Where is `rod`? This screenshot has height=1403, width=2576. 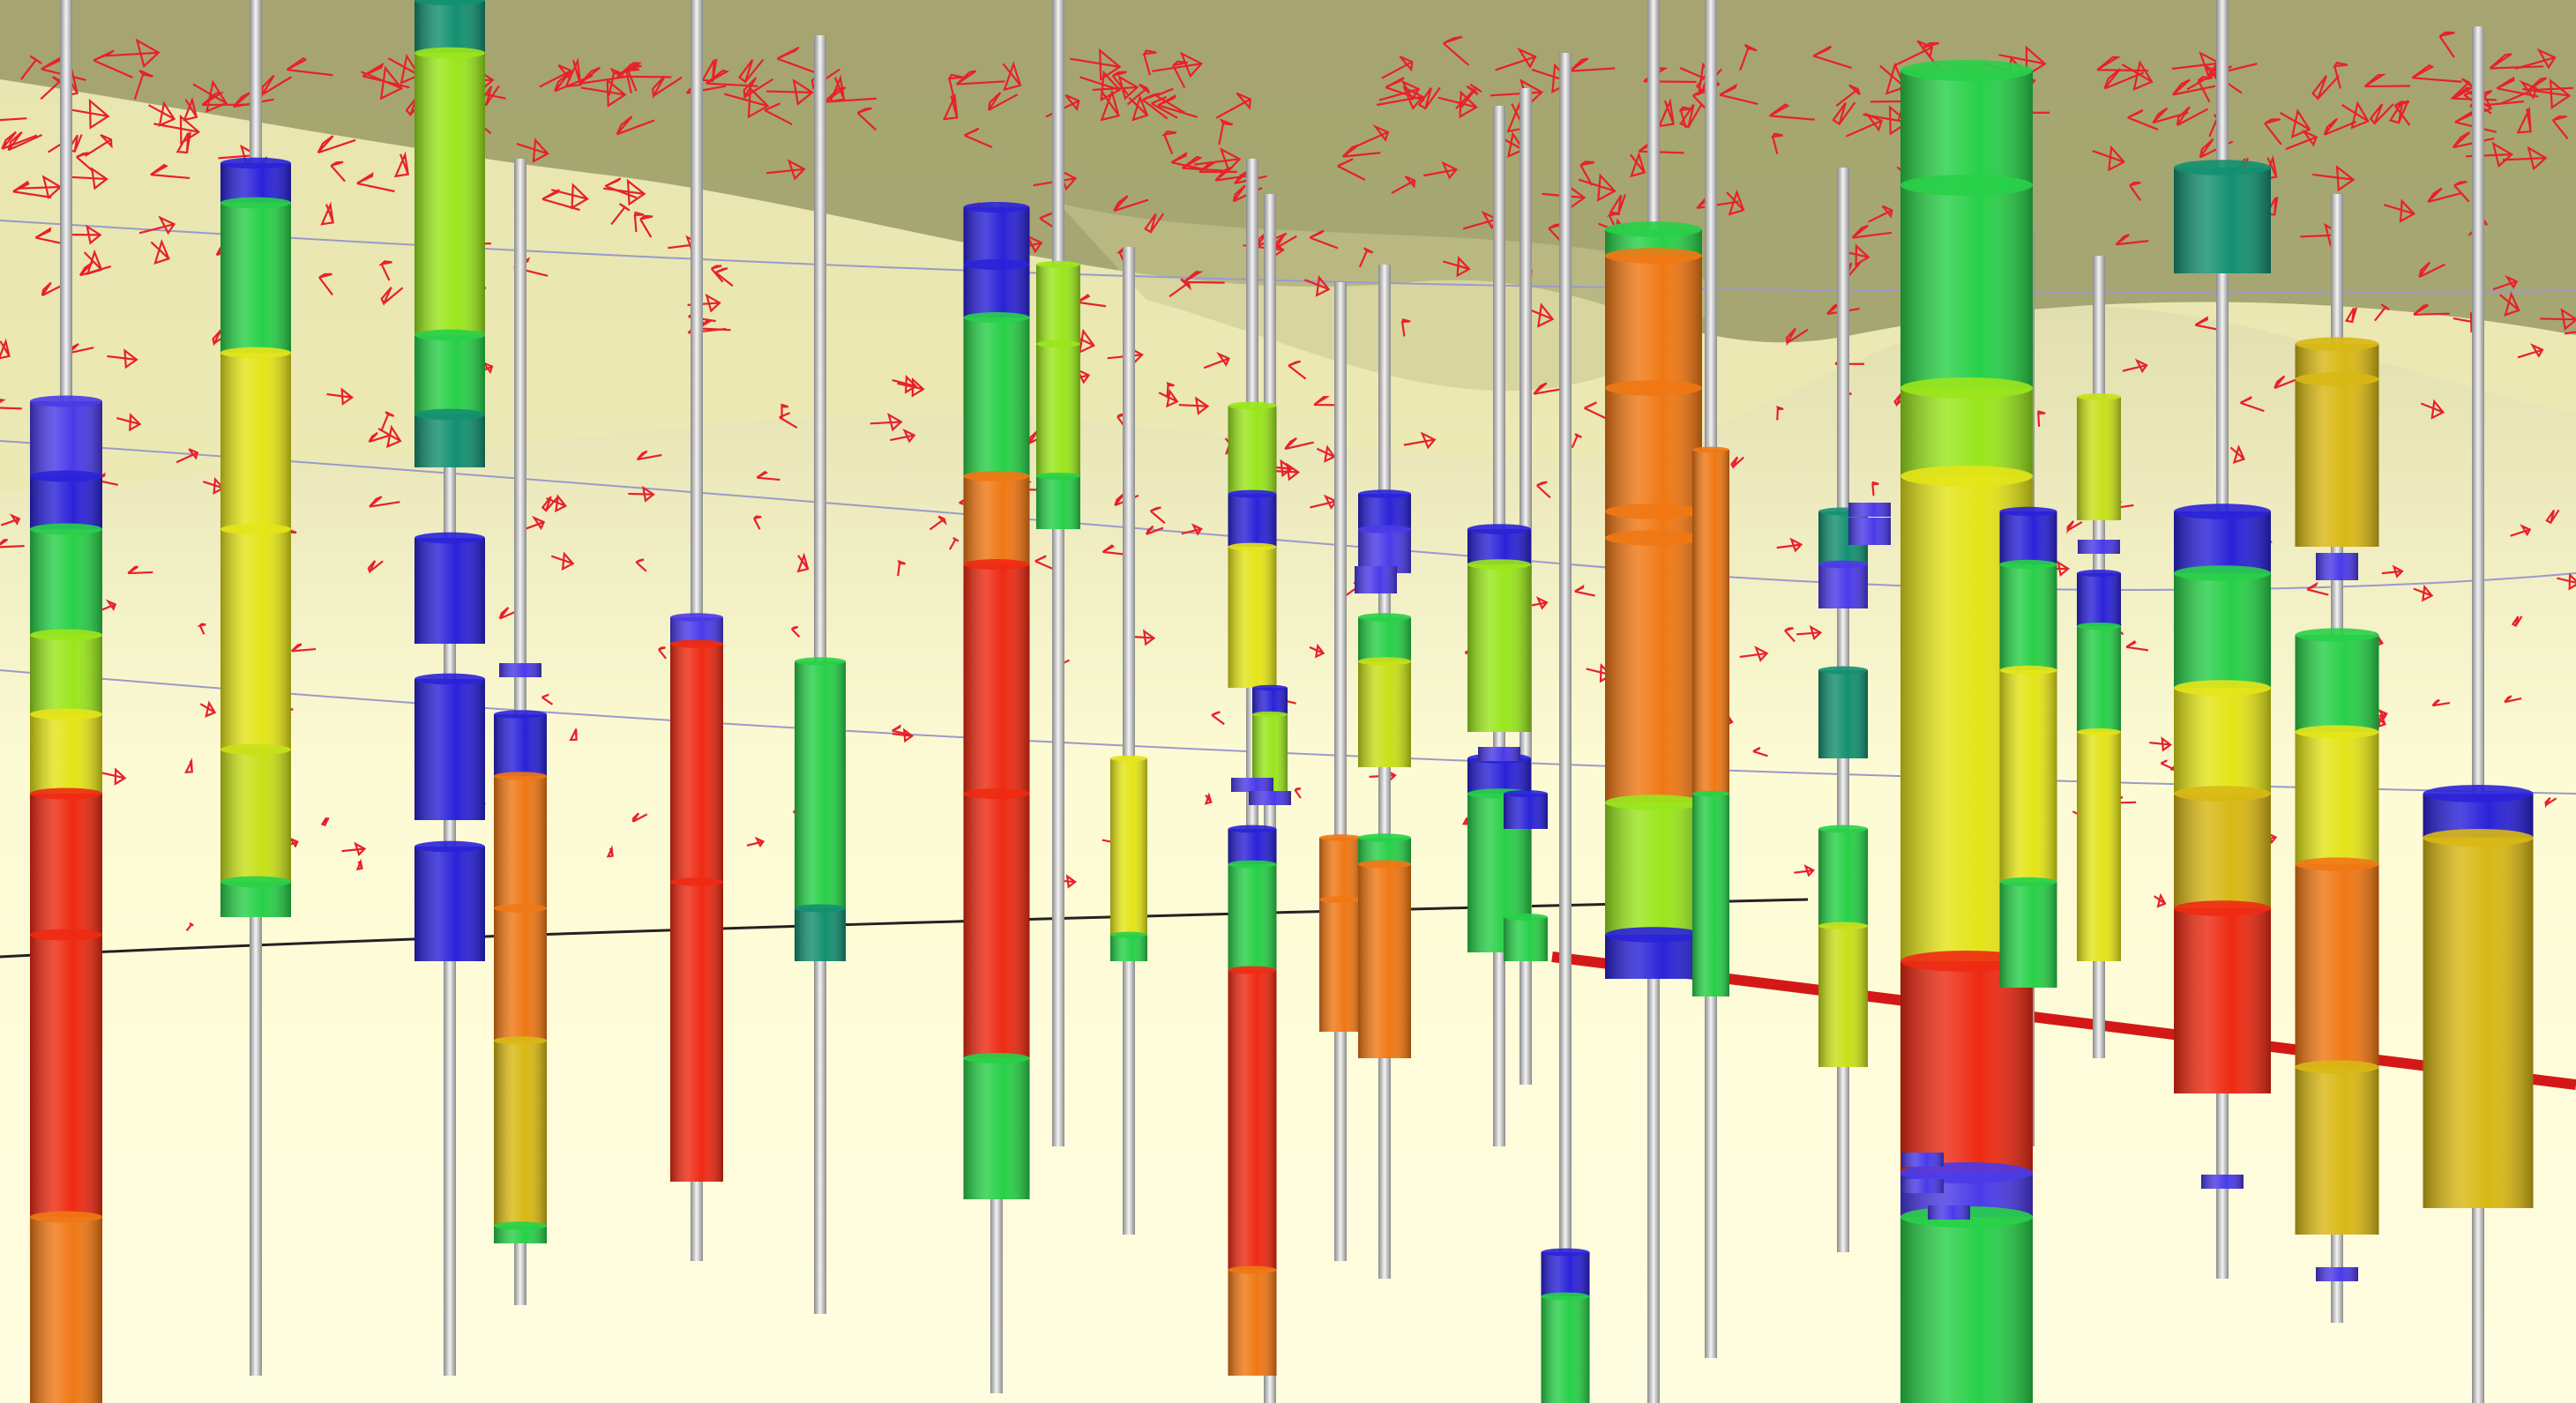
rod is located at coordinates (1565, 728).